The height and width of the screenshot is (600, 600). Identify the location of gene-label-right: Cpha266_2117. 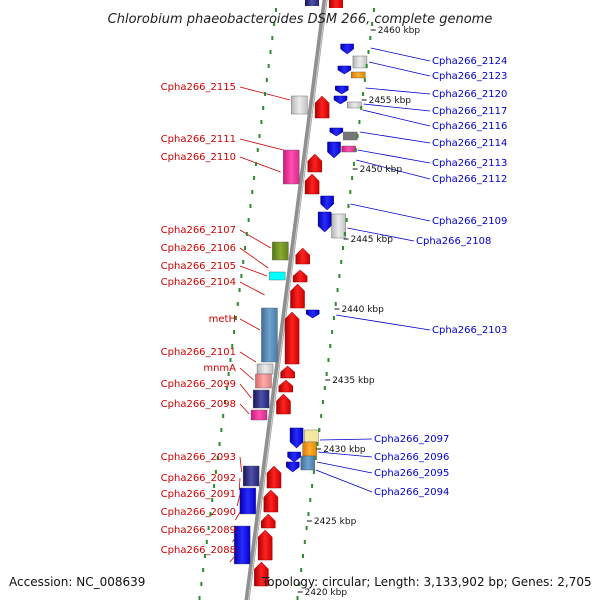
(469, 111).